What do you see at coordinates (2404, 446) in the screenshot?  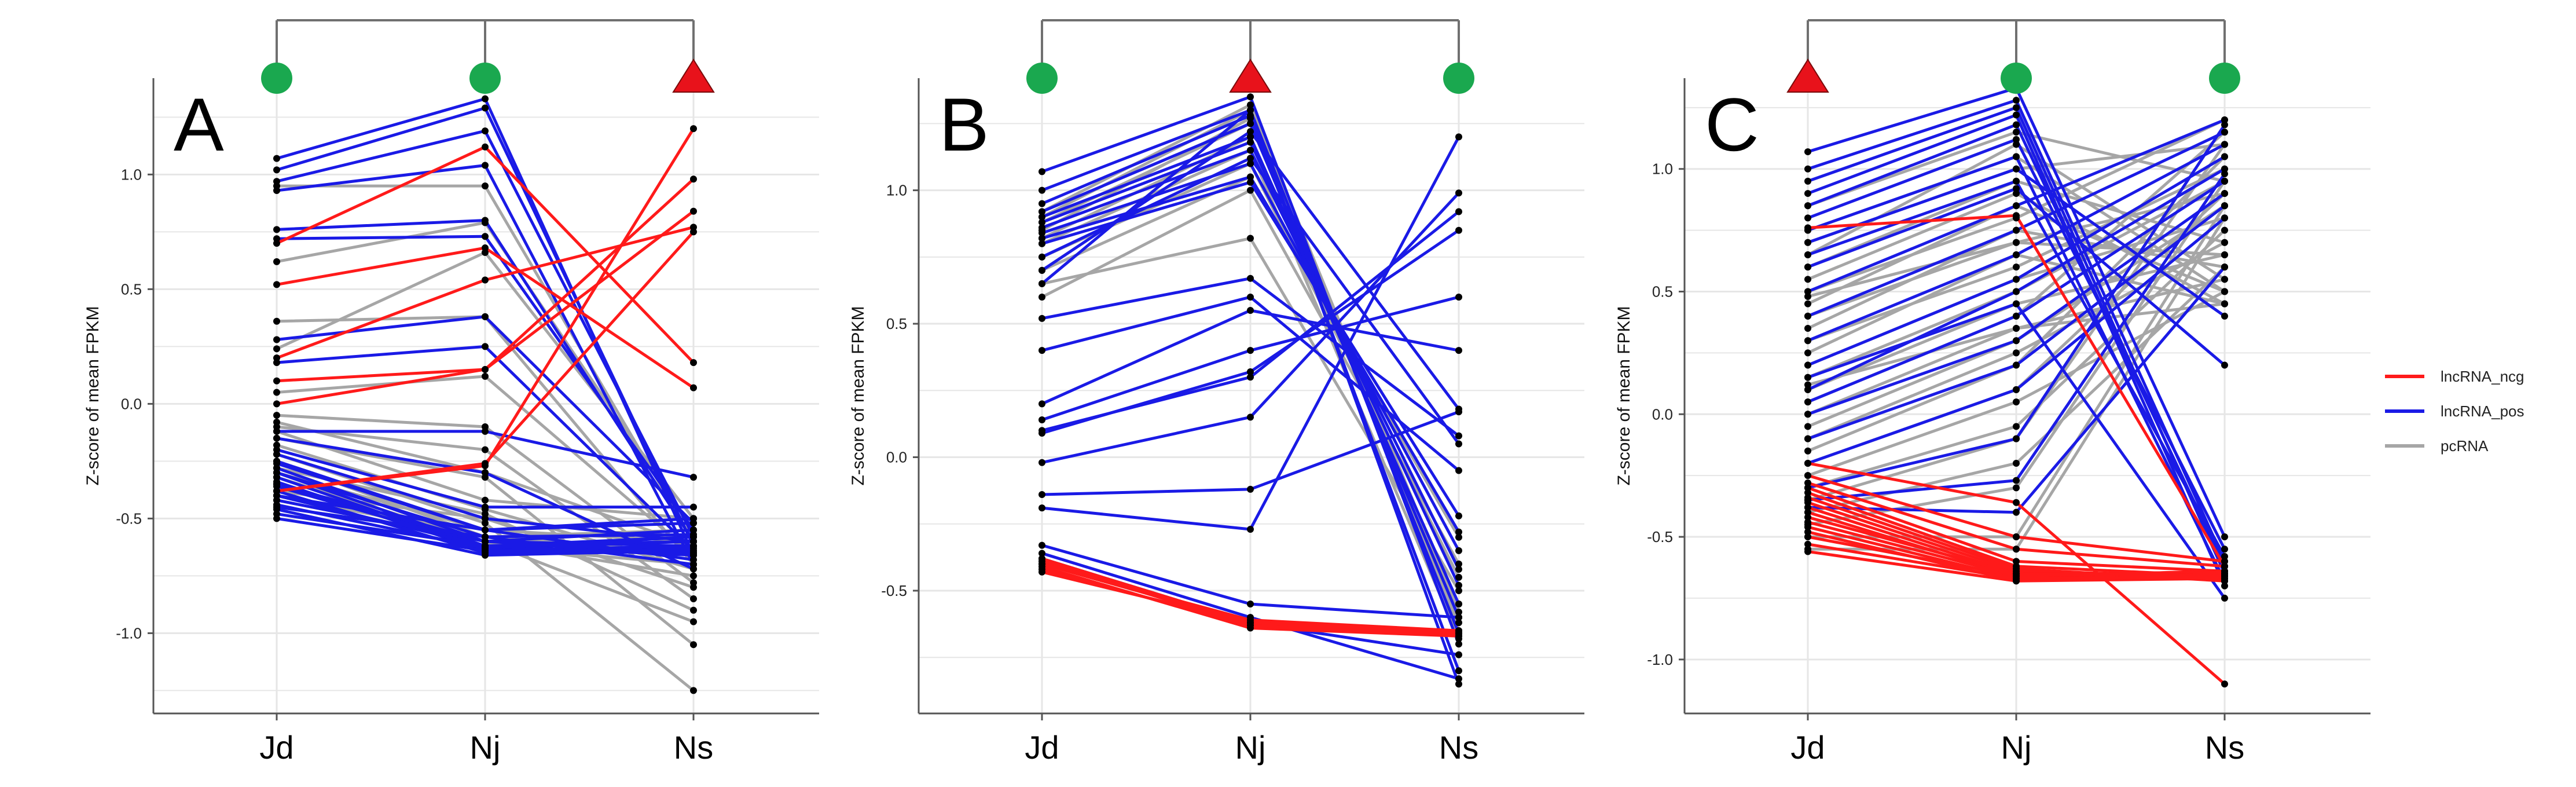 I see `legend-swatch-pcrna` at bounding box center [2404, 446].